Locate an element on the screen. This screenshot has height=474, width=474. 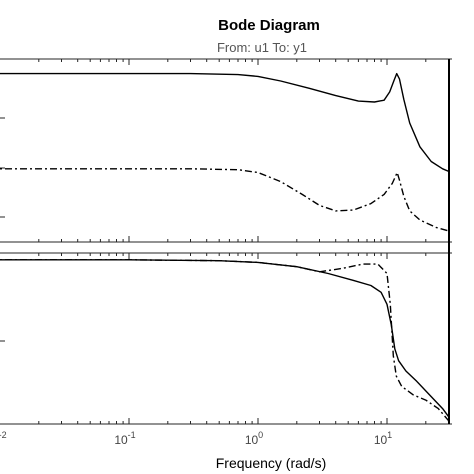
x-axis-label: Frequency (rad/s) is located at coordinates (271, 463).